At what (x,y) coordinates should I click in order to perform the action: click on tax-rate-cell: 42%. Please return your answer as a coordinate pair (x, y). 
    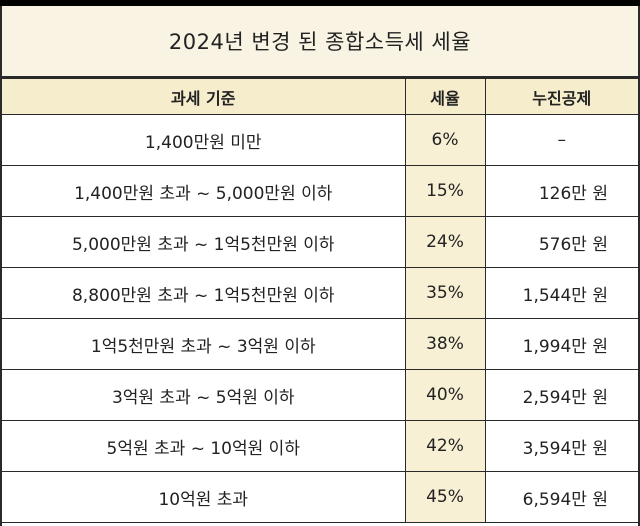
    Looking at the image, I should click on (445, 446).